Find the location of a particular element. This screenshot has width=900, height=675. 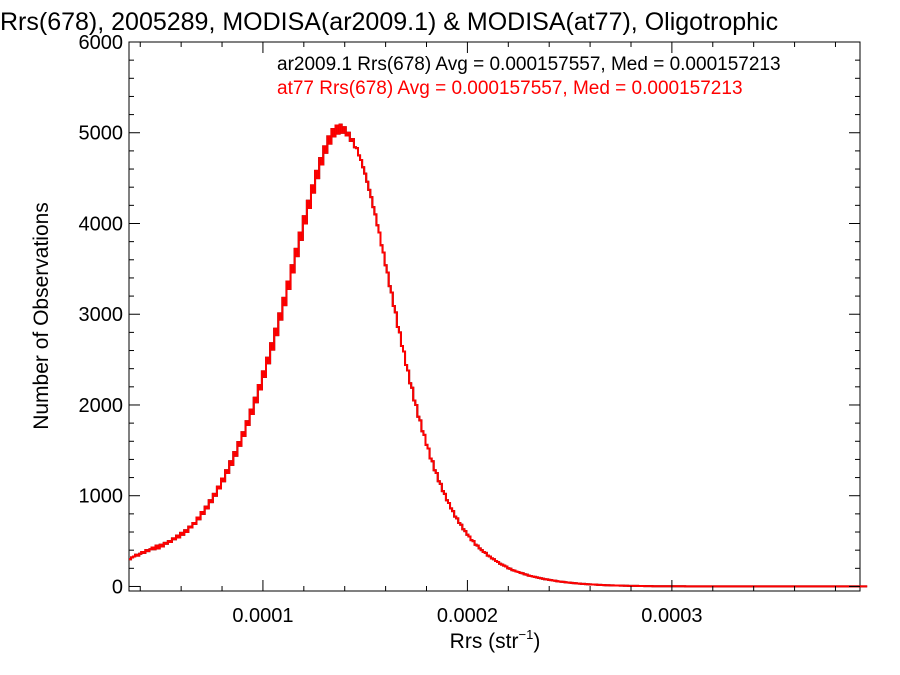

y-tick-label: 1000 is located at coordinates (101, 497).